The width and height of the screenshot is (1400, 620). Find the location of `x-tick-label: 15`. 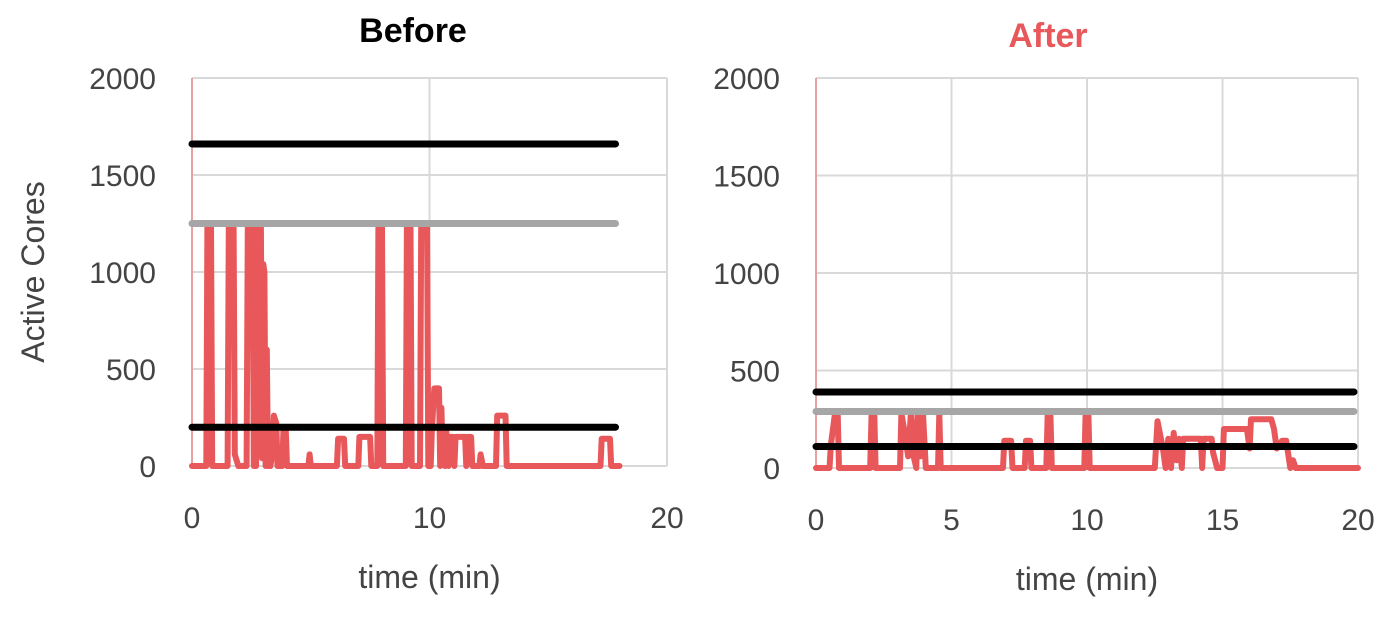

x-tick-label: 15 is located at coordinates (1222, 520).